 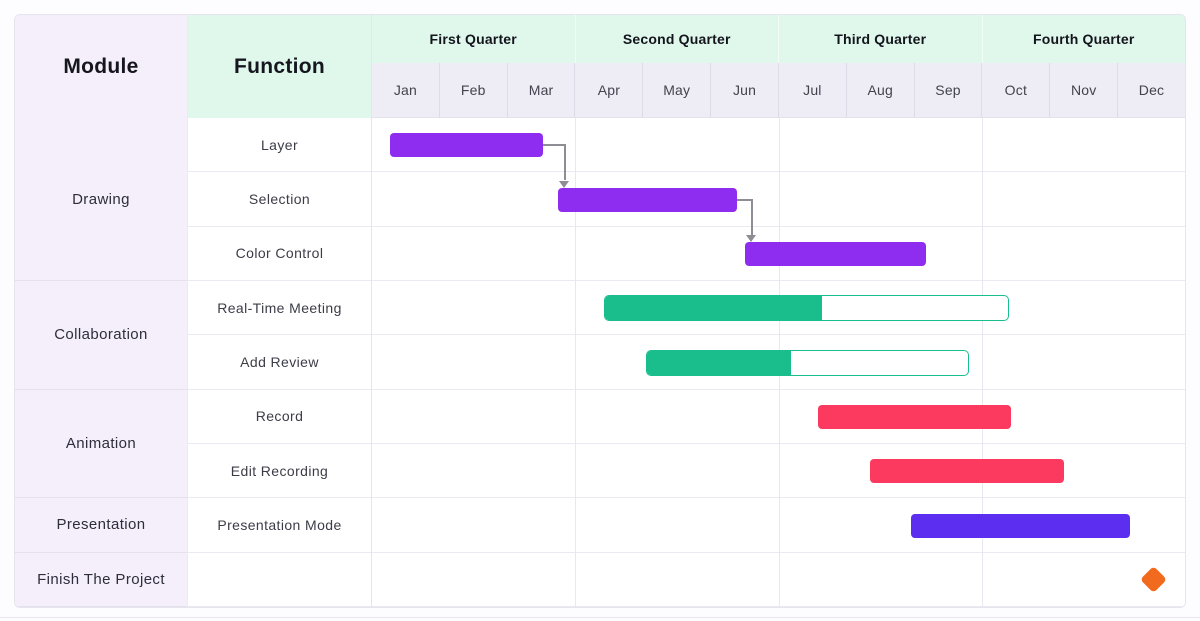 What do you see at coordinates (279, 471) in the screenshot?
I see `function-cell-edit-recording: Edit Recording` at bounding box center [279, 471].